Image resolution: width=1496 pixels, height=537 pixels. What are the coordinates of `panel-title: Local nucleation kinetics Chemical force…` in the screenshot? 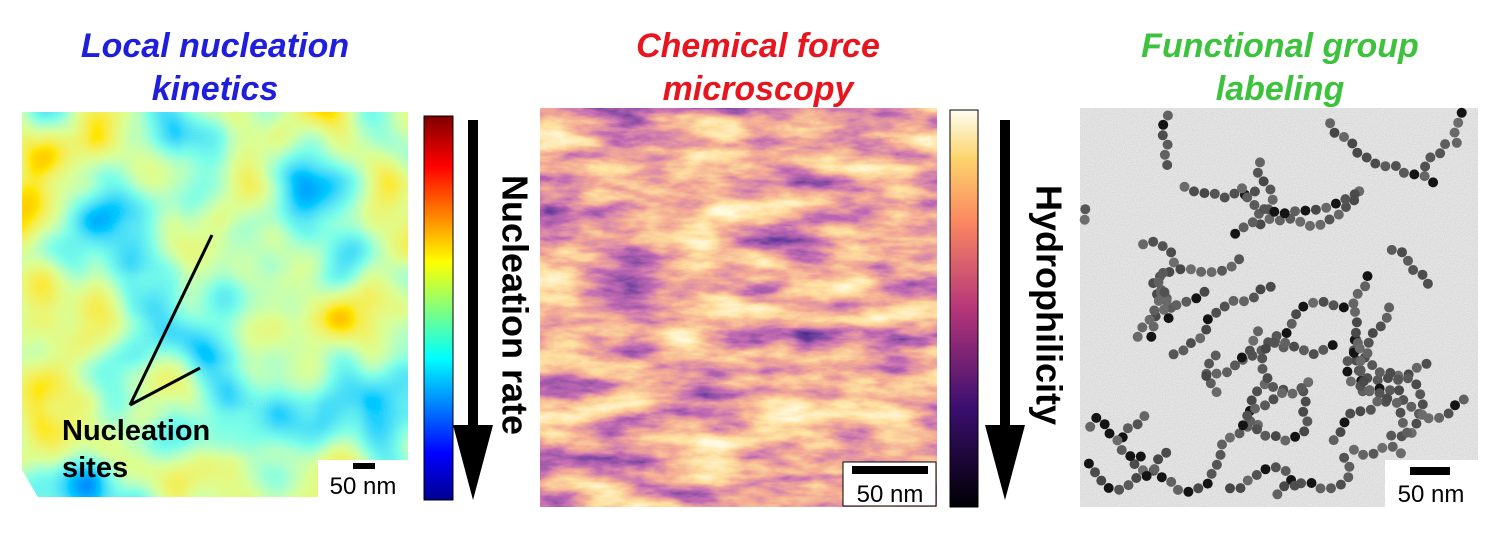 It's located at (750, 67).